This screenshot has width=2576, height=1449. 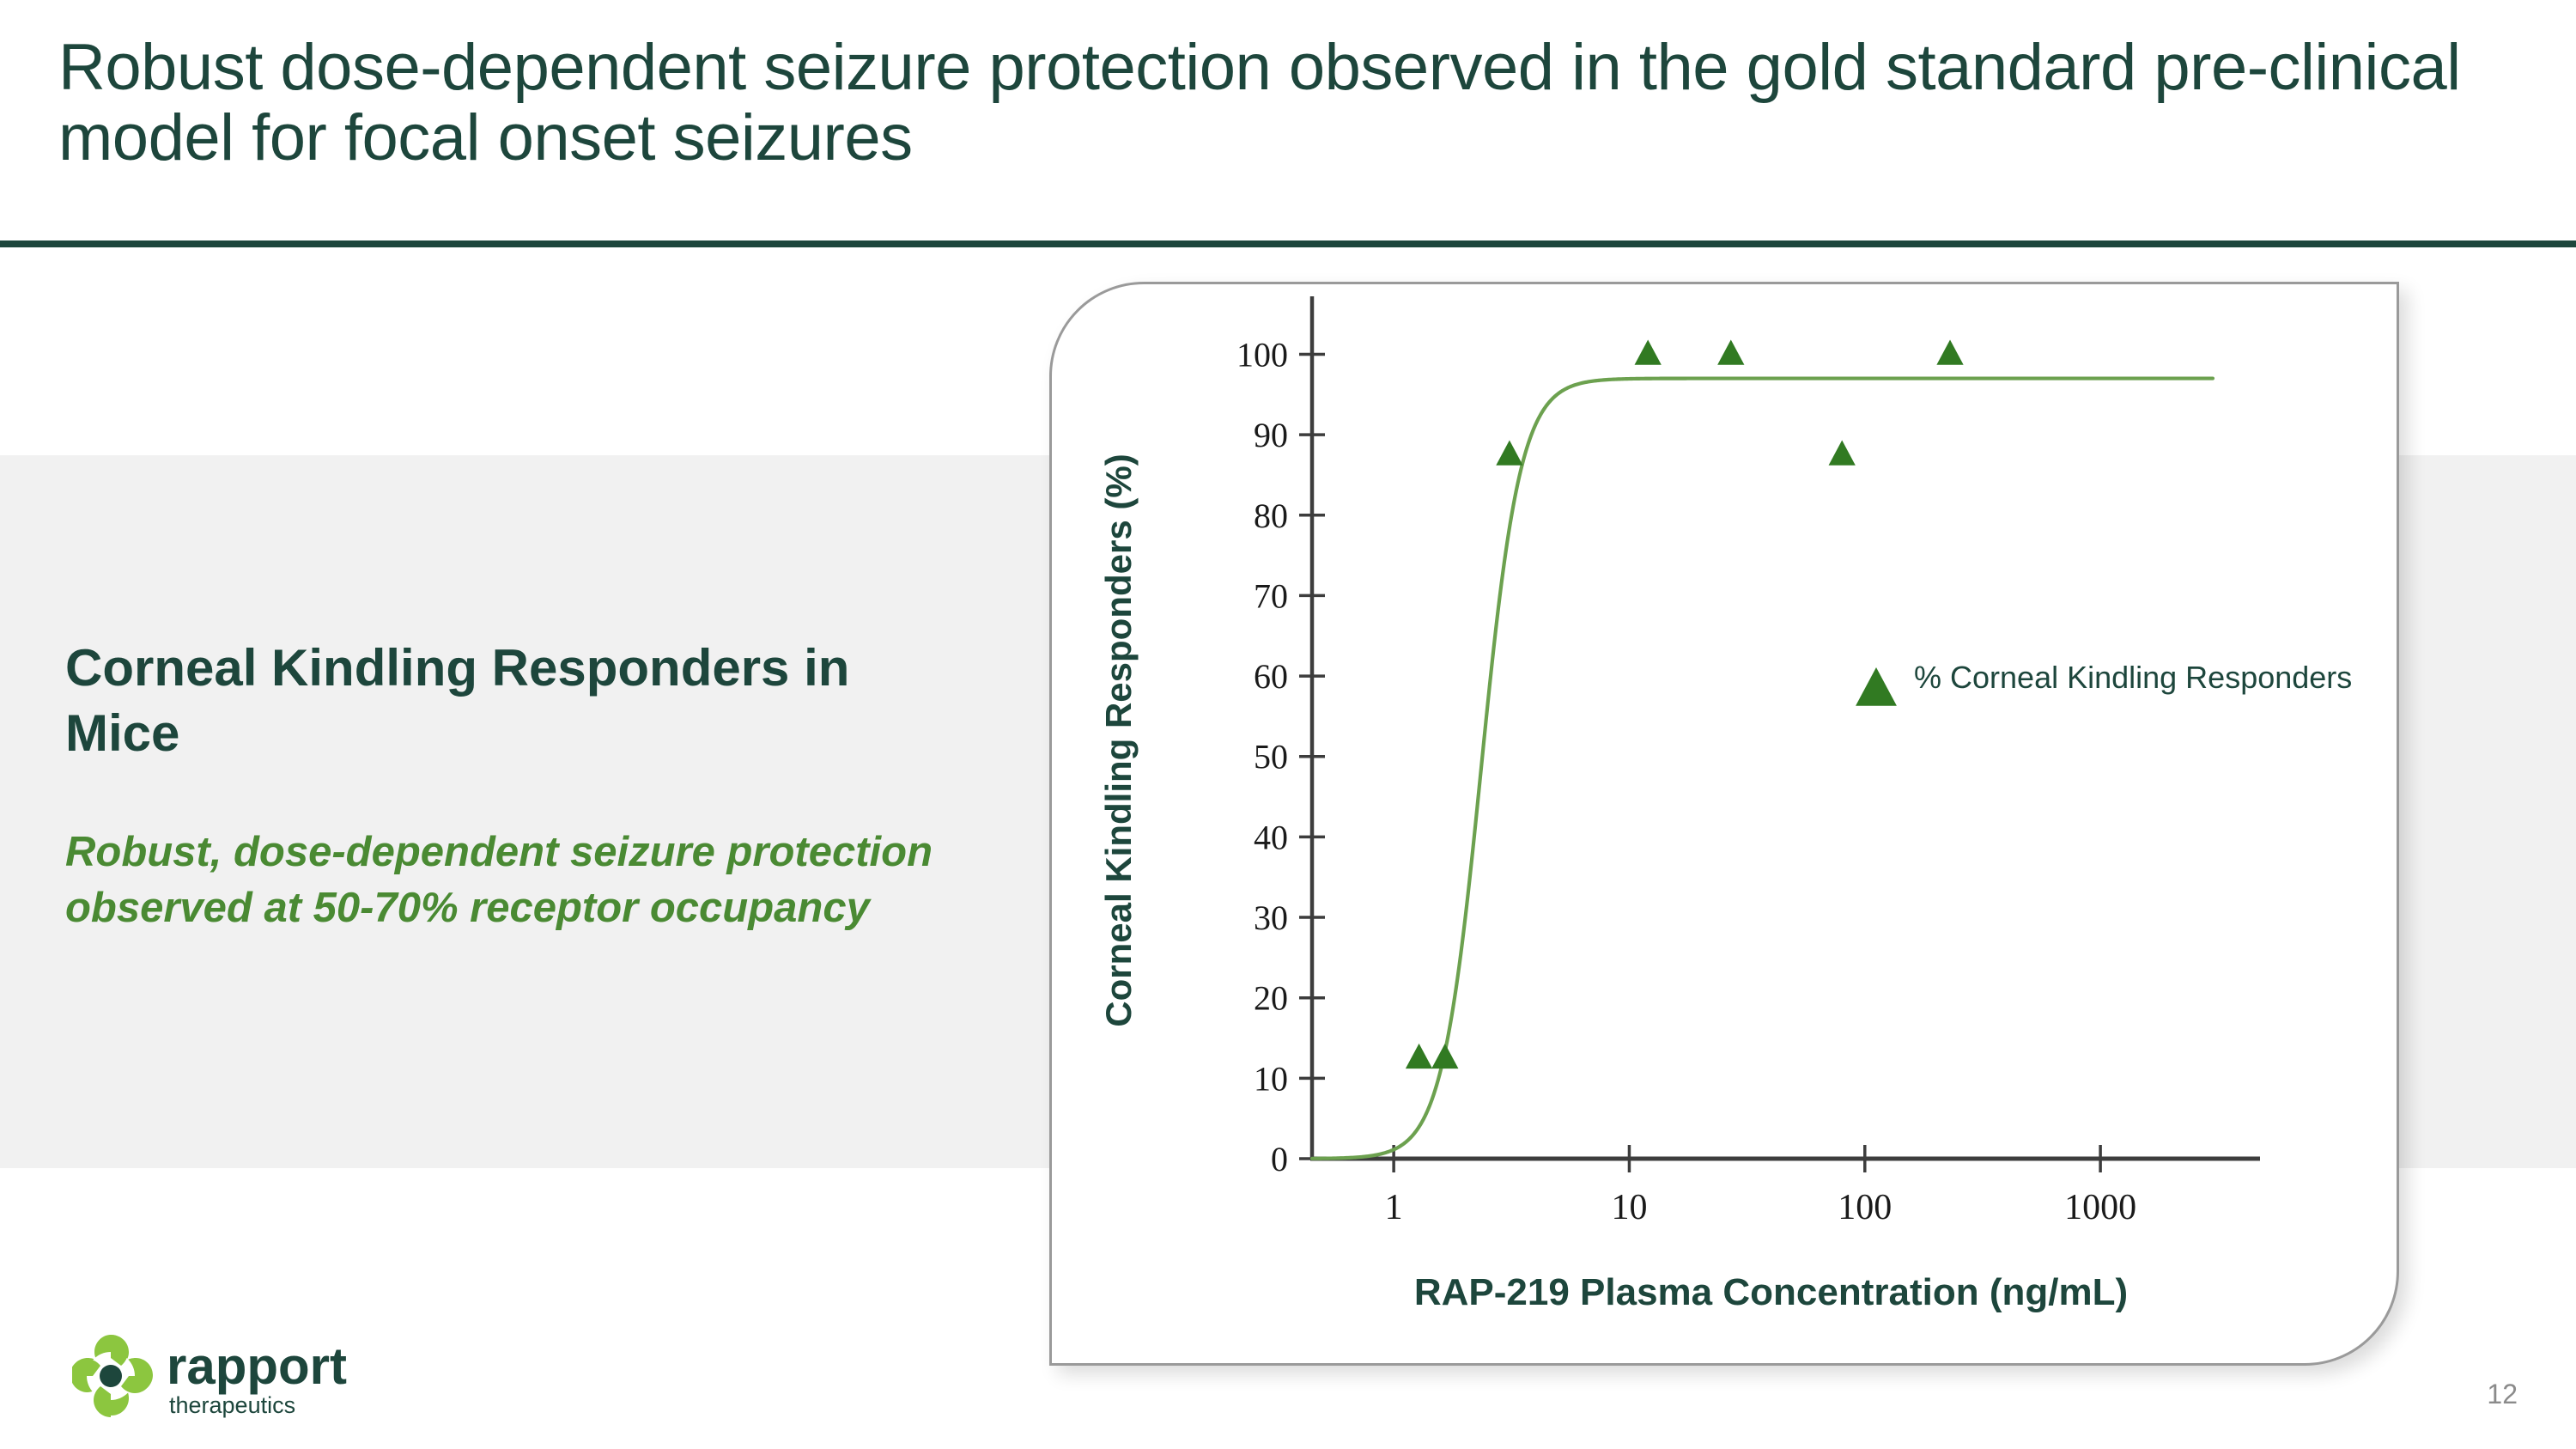 What do you see at coordinates (2502, 1394) in the screenshot?
I see `page-number: 12` at bounding box center [2502, 1394].